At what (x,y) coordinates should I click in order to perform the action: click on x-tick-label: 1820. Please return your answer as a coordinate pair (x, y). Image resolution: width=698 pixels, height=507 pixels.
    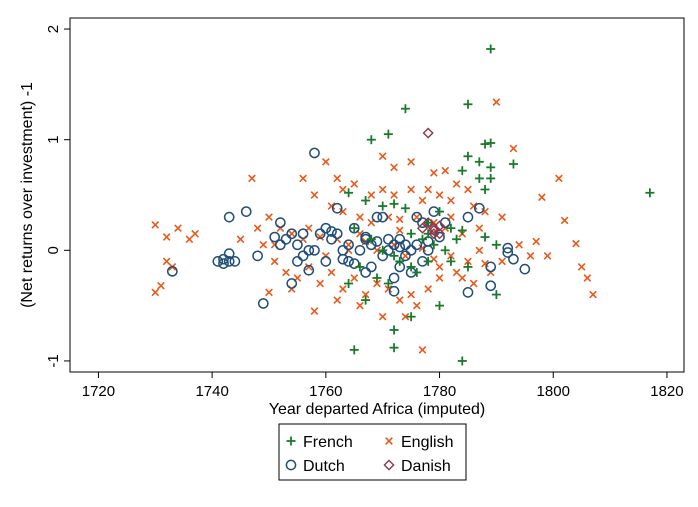
    Looking at the image, I should click on (666, 391).